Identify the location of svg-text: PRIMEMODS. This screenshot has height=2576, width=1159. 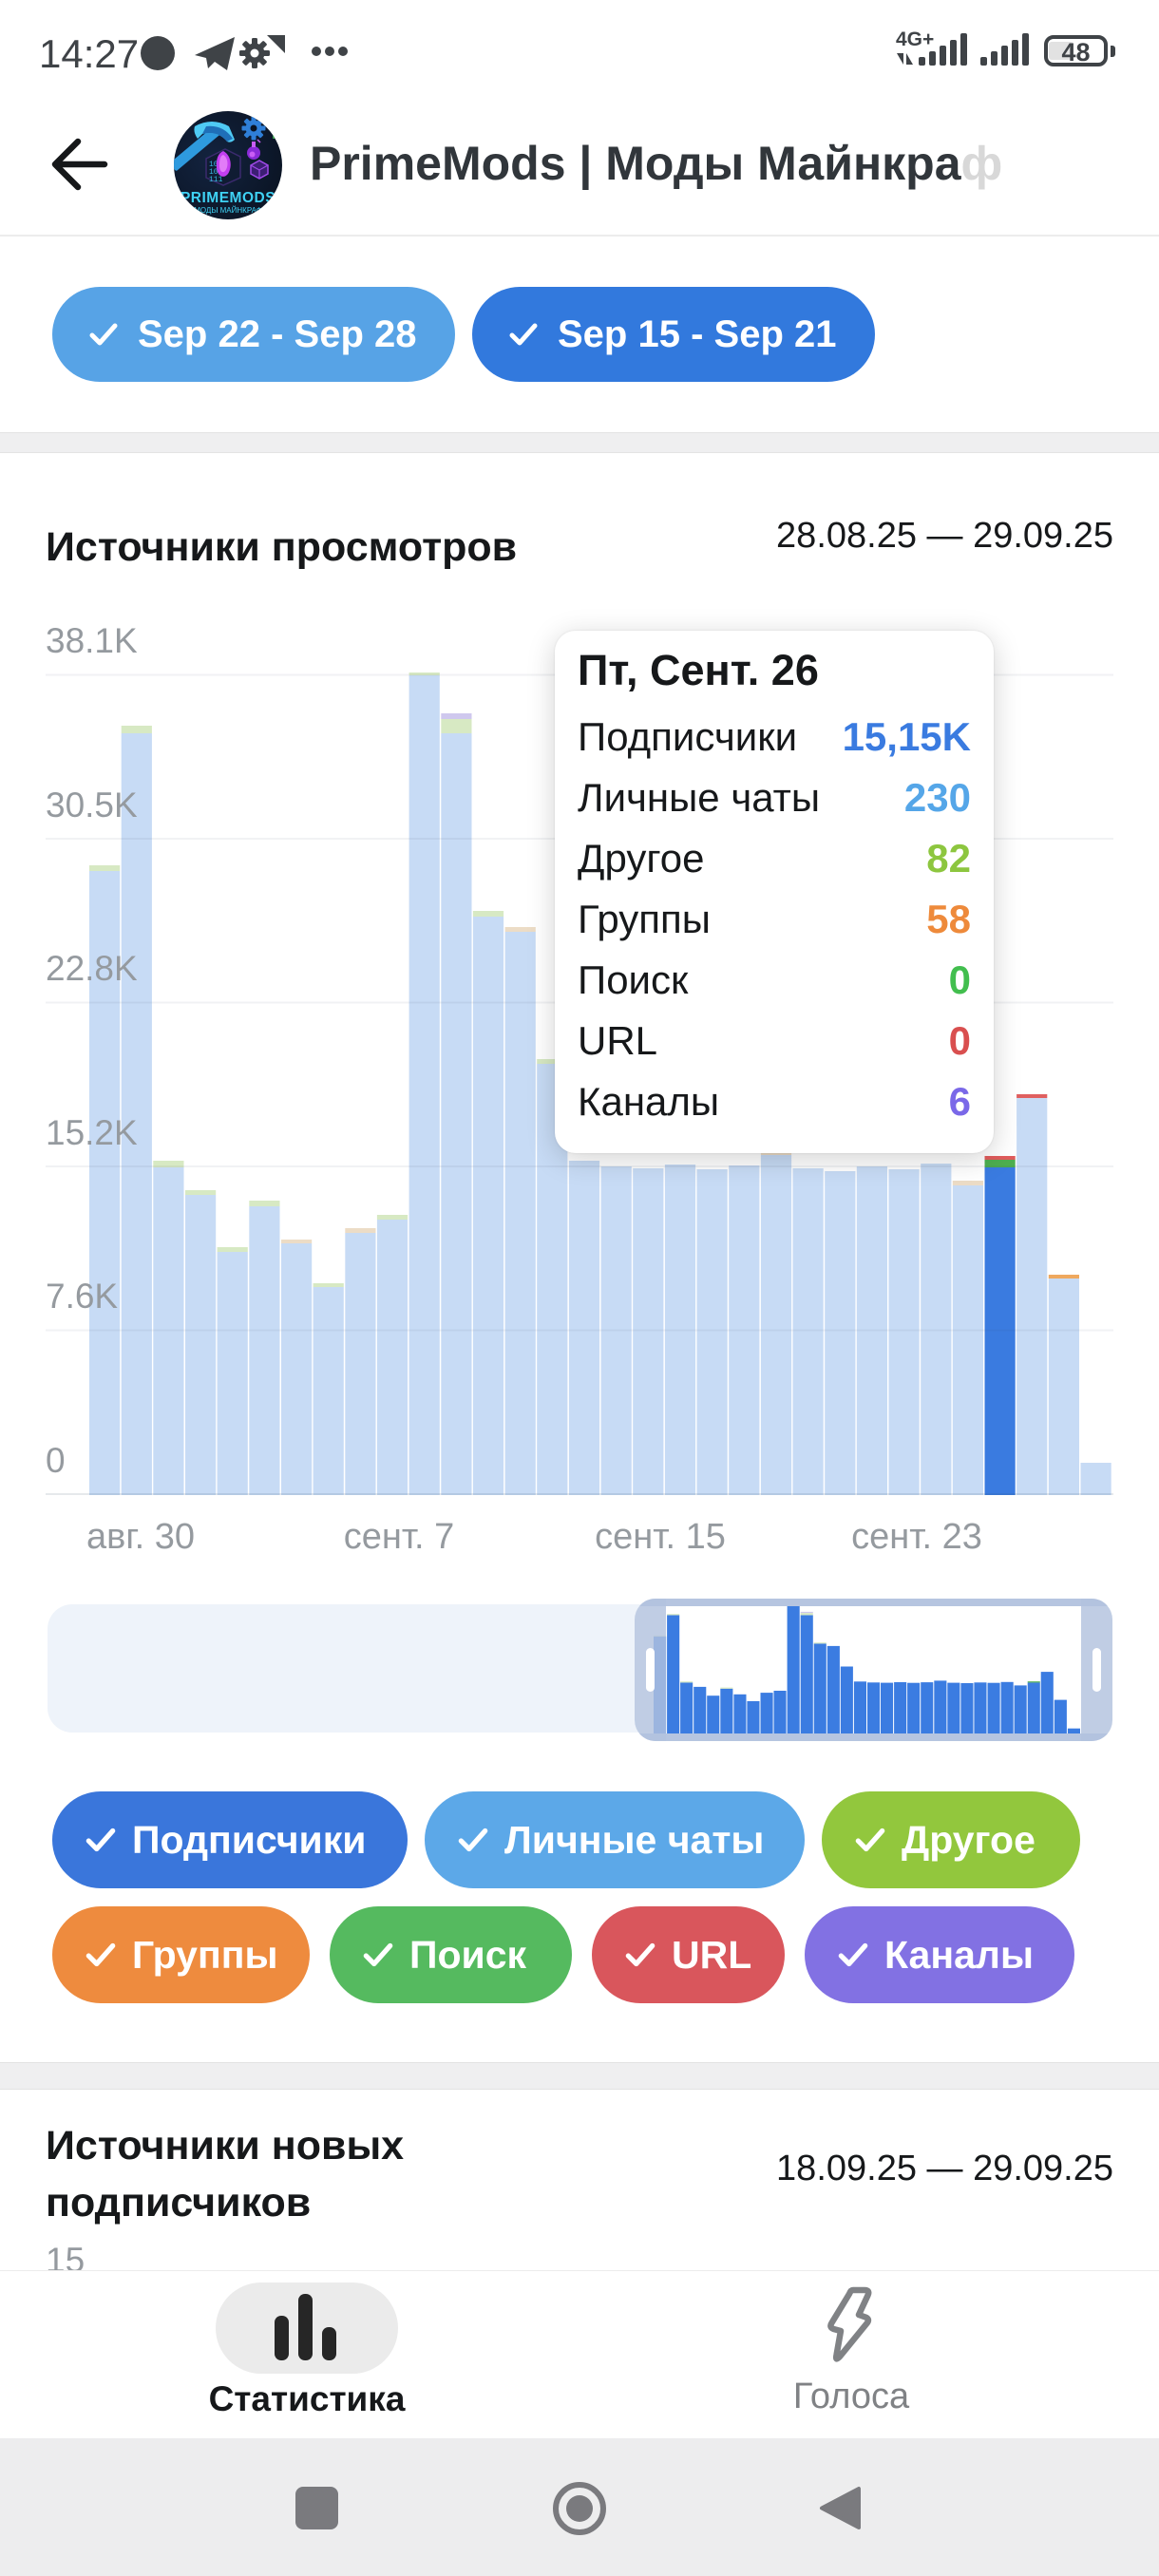
(228, 198).